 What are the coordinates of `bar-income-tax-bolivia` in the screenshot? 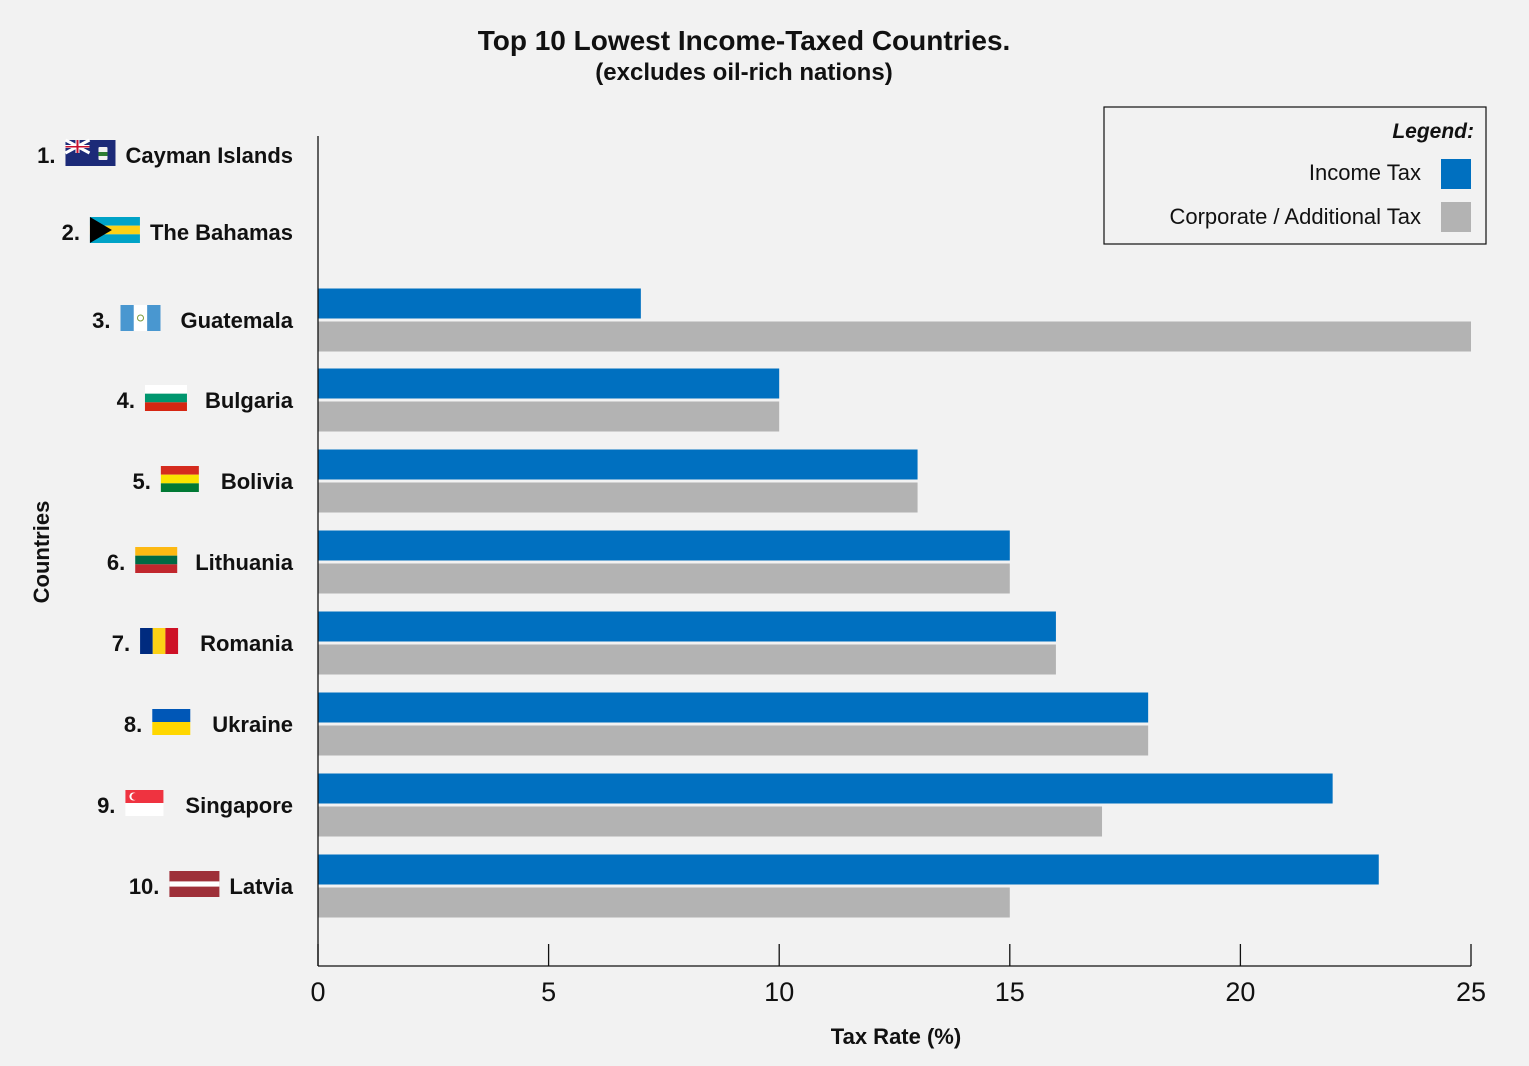 It's located at (618, 464).